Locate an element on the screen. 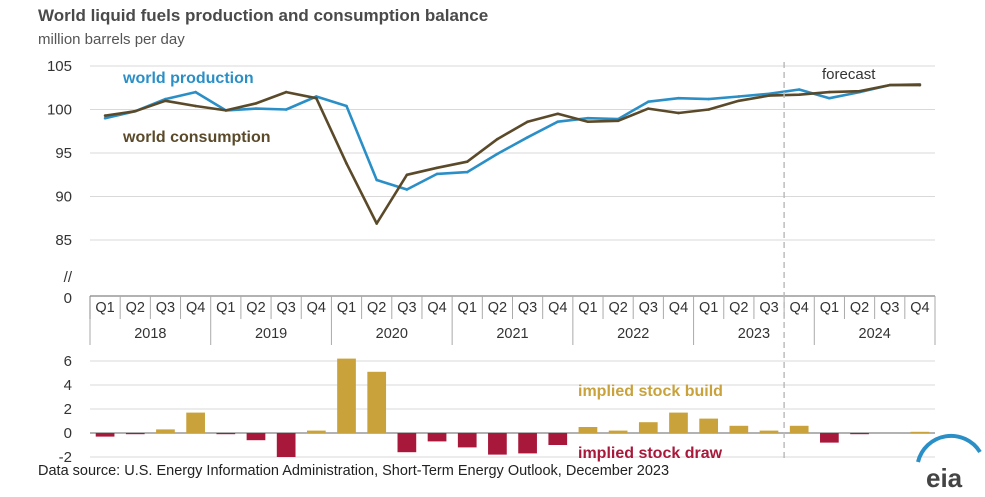 The height and width of the screenshot is (497, 985). chart-subtitle: million barrels per day is located at coordinates (111, 39).